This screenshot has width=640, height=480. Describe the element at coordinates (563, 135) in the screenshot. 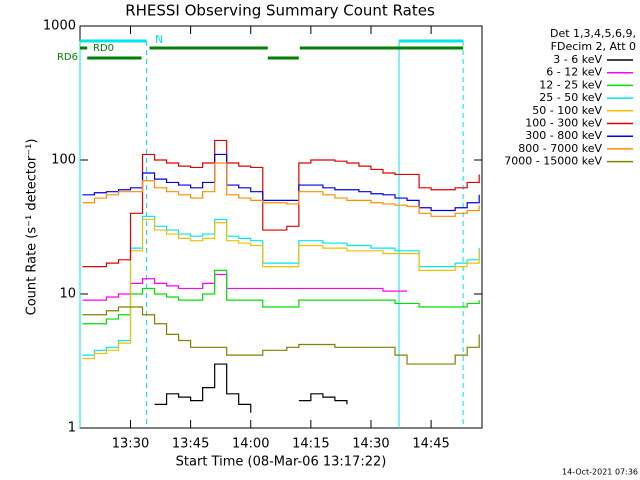

I see `legend-label: 300 - 800 keV` at that location.